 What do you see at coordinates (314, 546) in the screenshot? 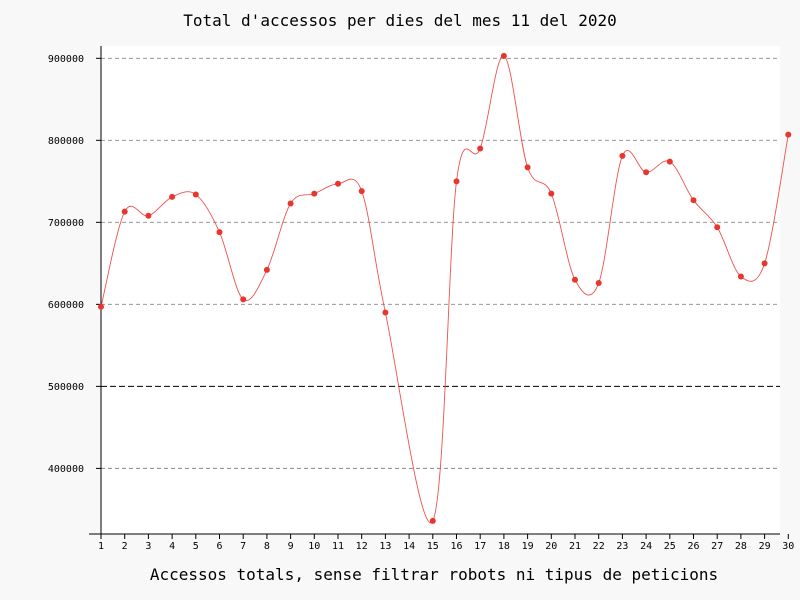
I see `x-tick-label: 10` at bounding box center [314, 546].